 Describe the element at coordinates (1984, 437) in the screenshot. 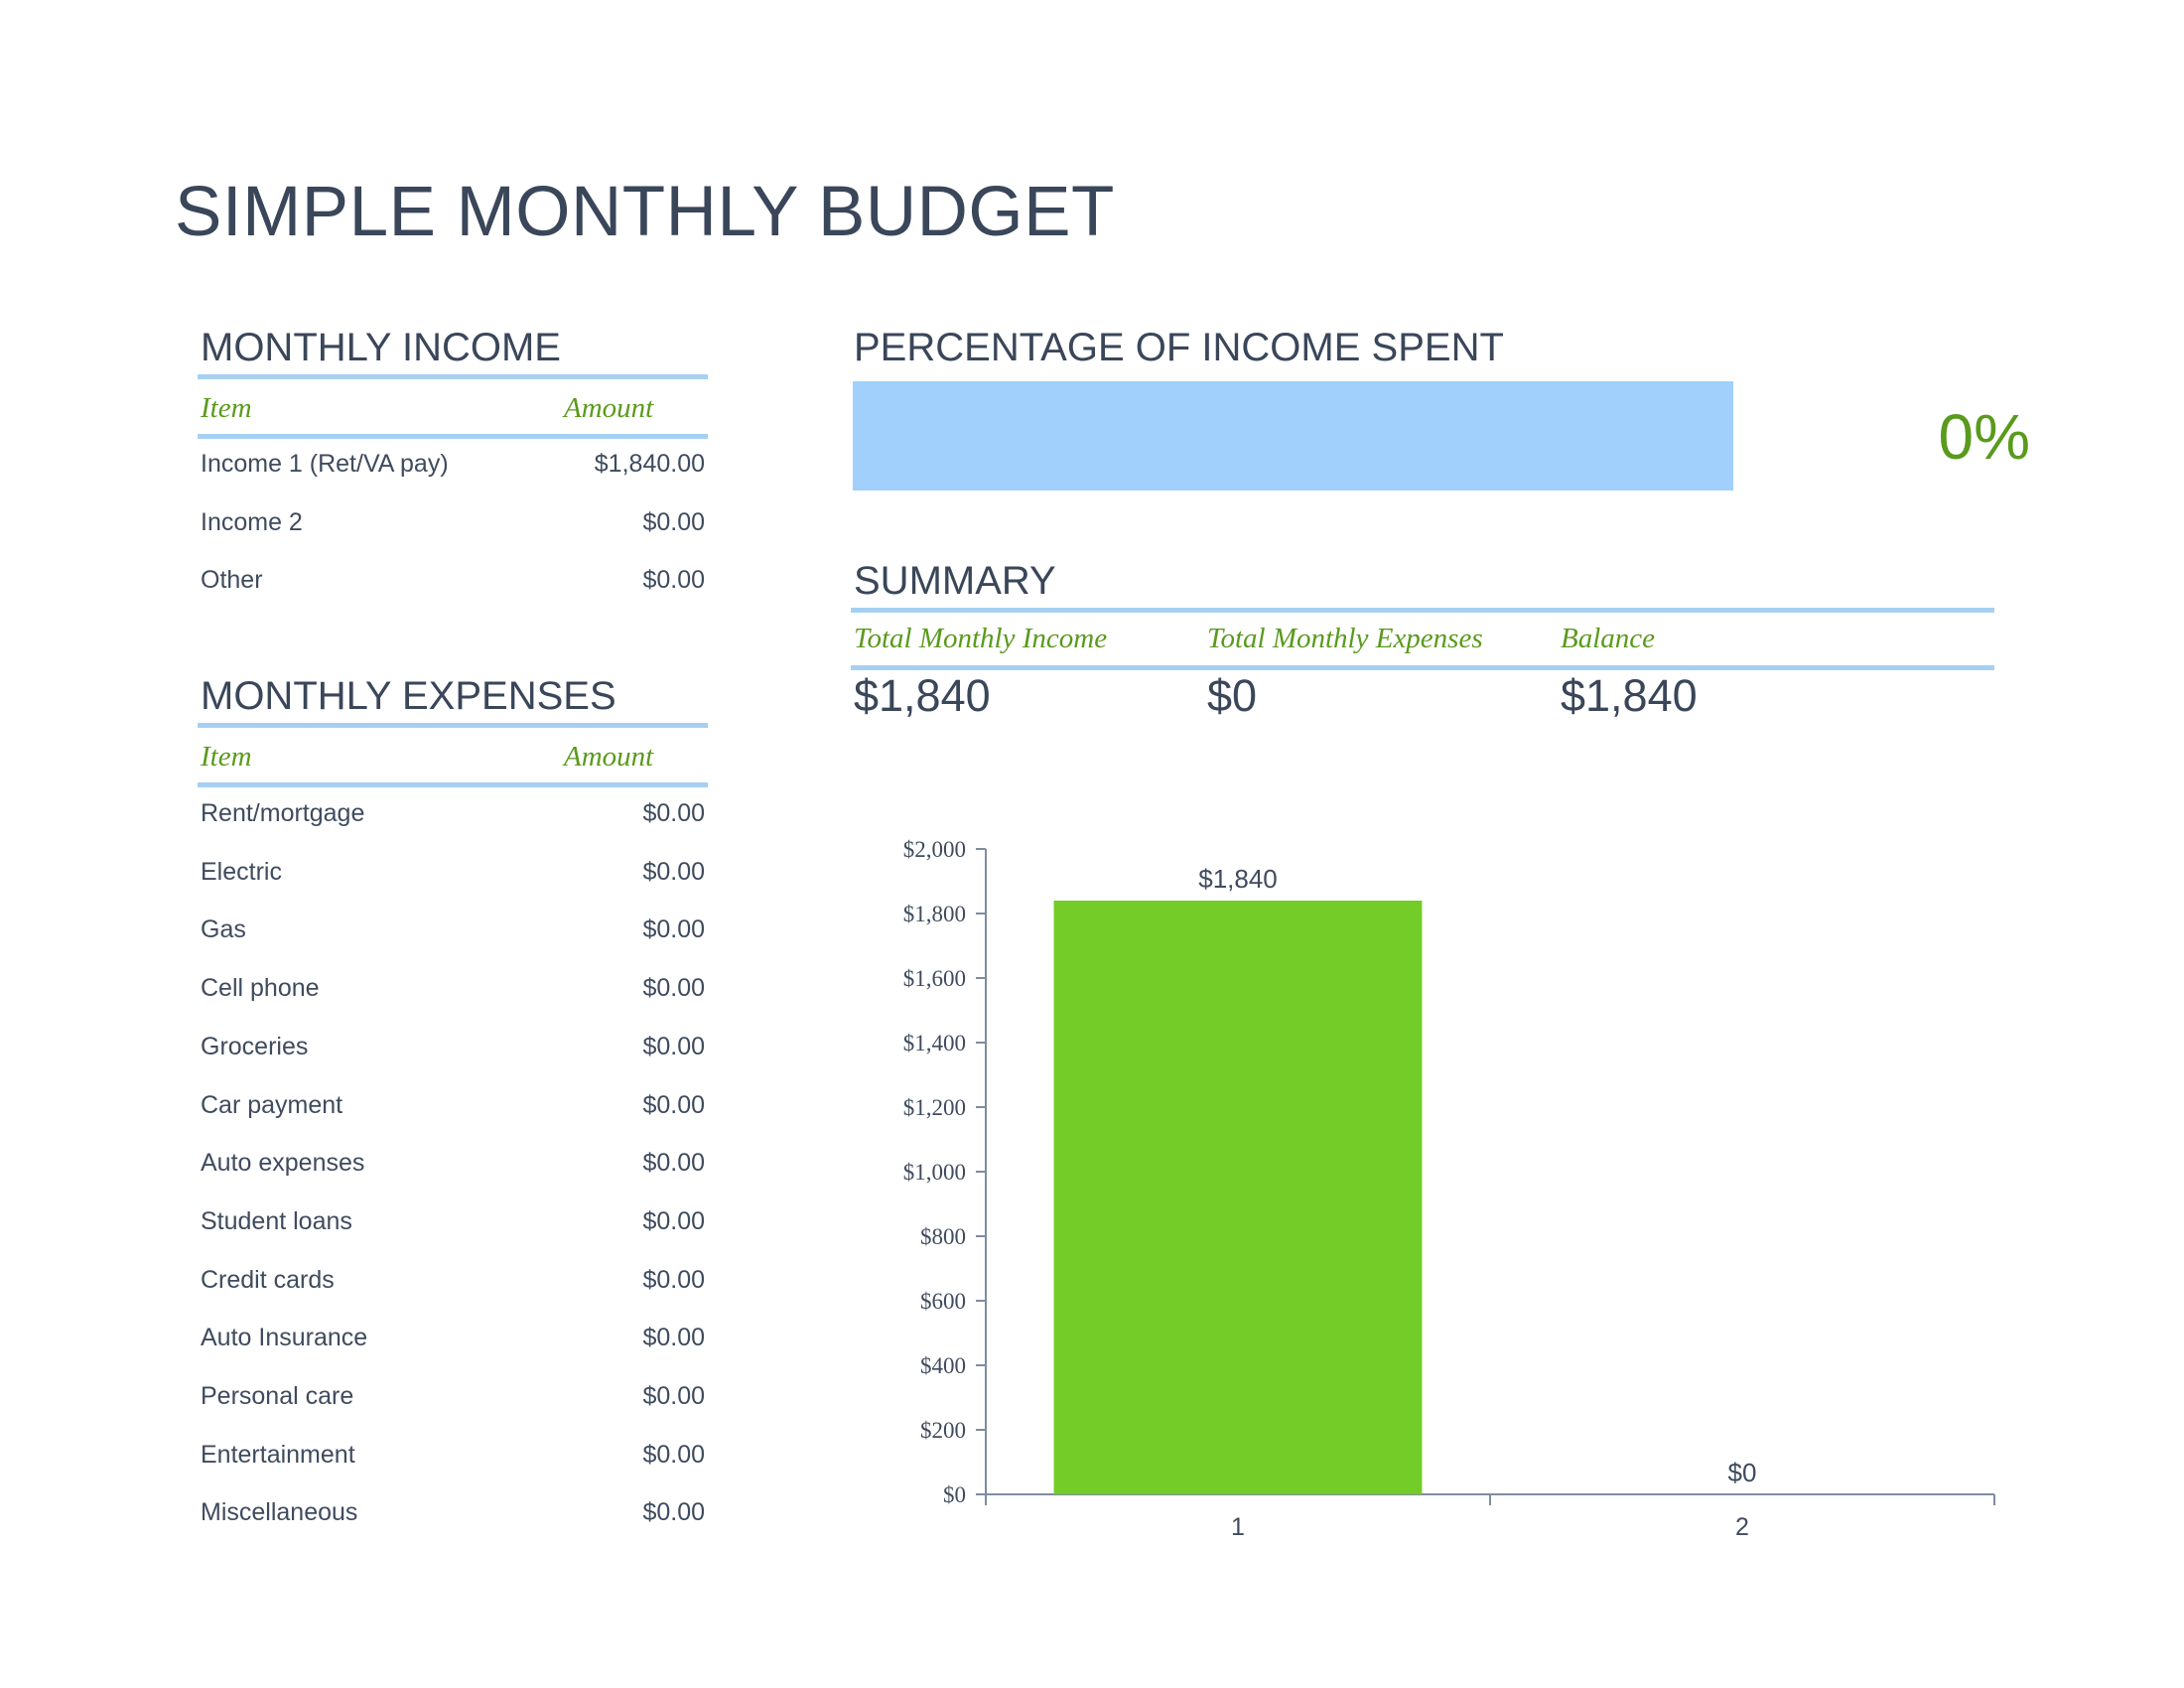

I see `percentage-value: 0%` at that location.